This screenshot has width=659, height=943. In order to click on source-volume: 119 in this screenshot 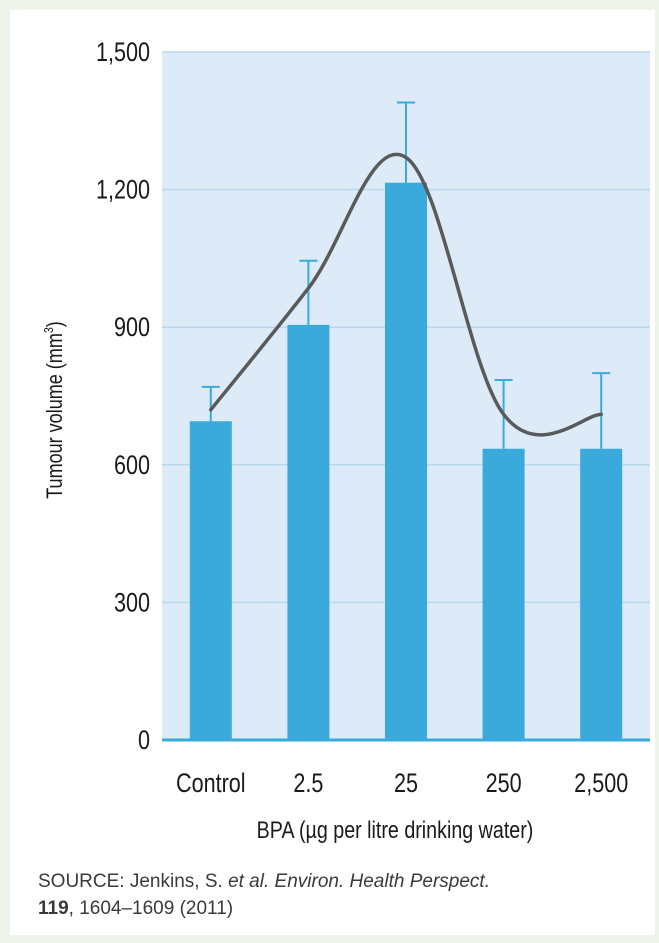, I will do `click(53, 908)`.